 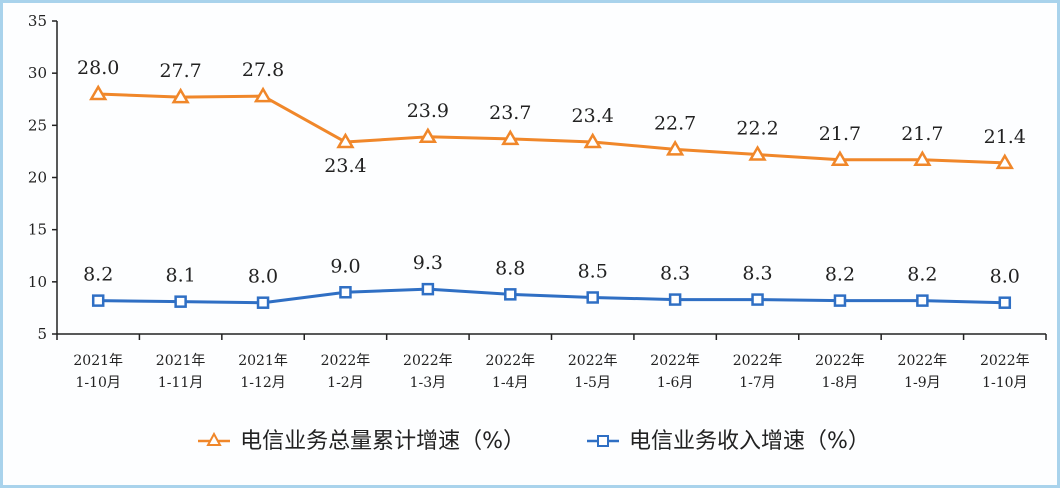 What do you see at coordinates (510, 383) in the screenshot?
I see `x-tick-label: 1-4月` at bounding box center [510, 383].